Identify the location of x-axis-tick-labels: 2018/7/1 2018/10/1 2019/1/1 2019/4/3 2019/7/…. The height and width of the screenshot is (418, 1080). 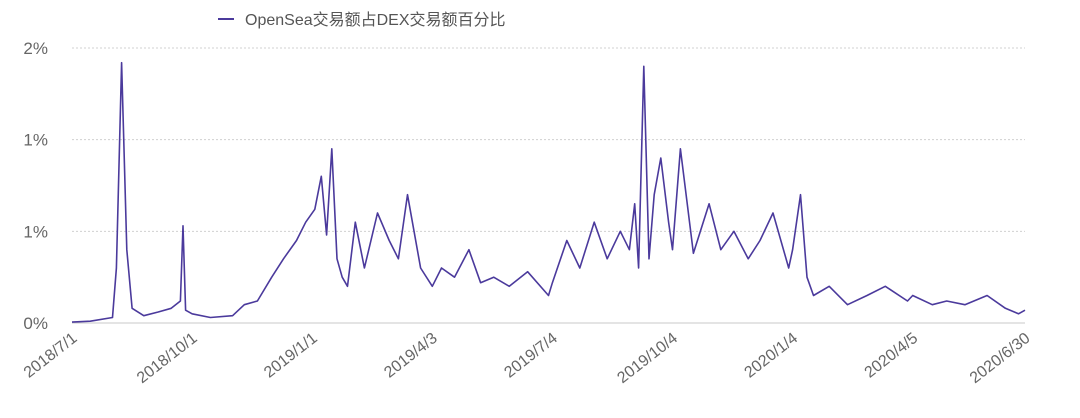
(527, 358).